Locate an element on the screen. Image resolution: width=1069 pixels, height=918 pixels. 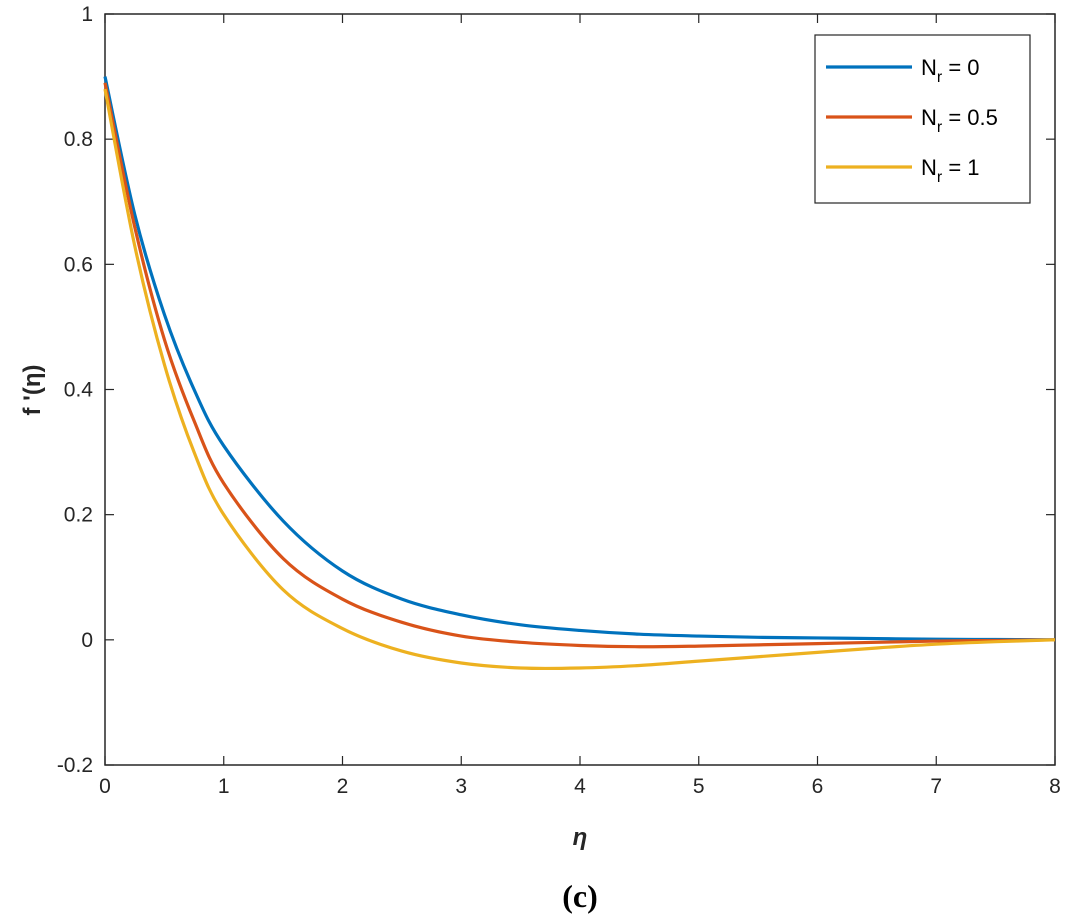
y-tick-label: -0.2 is located at coordinates (75, 765).